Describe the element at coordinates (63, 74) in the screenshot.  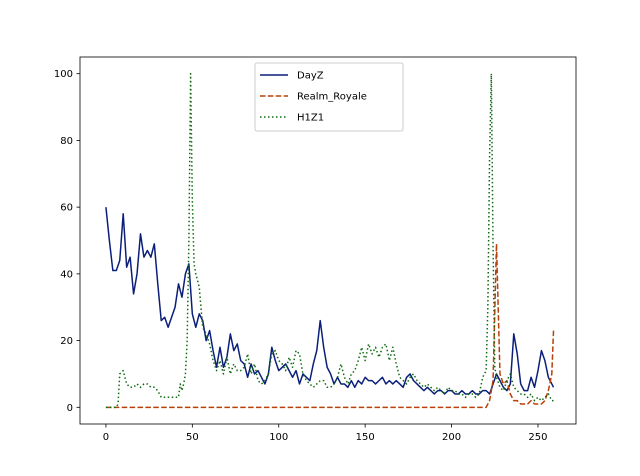
I see `y-tick-label: 100` at that location.